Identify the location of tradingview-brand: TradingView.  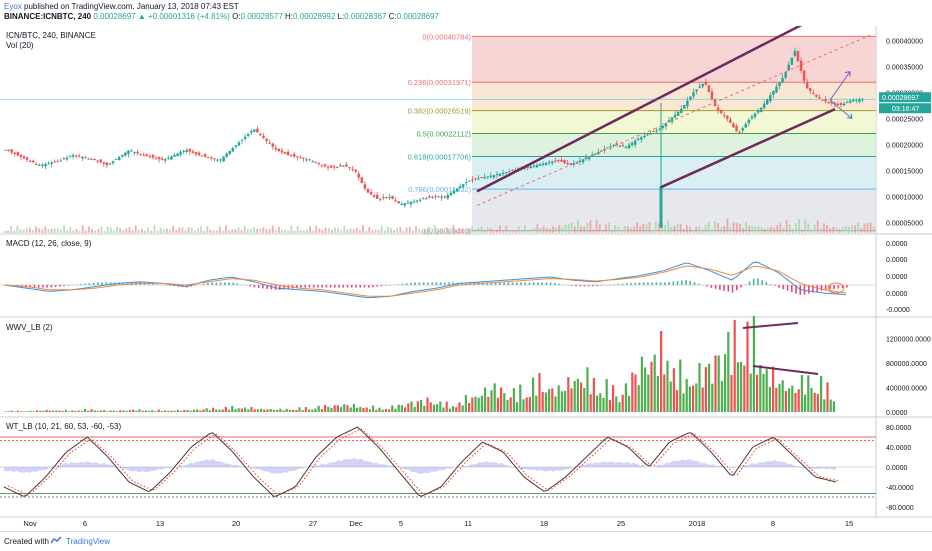
(88, 541).